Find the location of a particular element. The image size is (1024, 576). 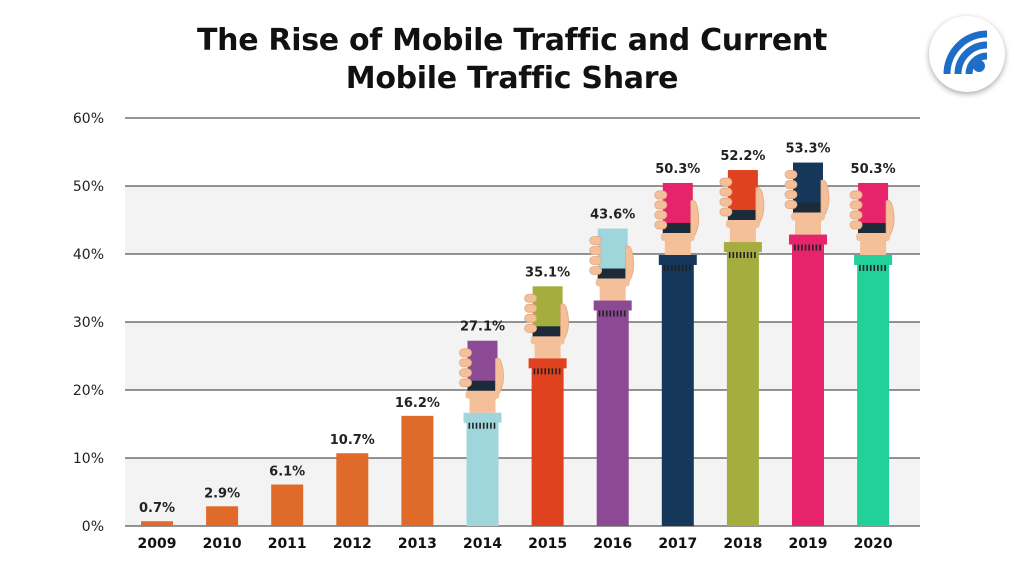

chart-title-line-2: Mobile Traffic Share is located at coordinates (512, 78).